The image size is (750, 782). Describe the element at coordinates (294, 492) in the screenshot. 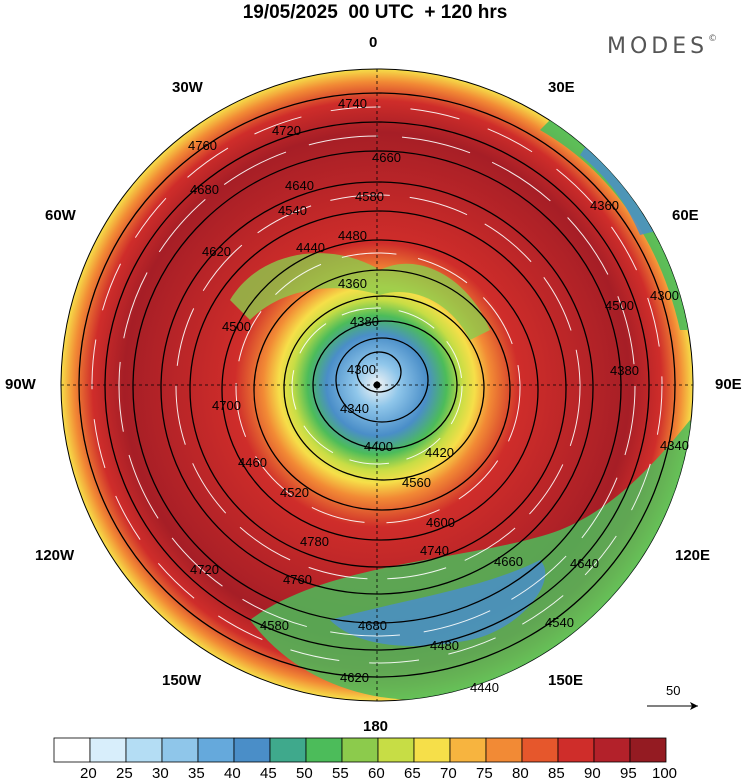

I see `contour-label: 4520` at that location.